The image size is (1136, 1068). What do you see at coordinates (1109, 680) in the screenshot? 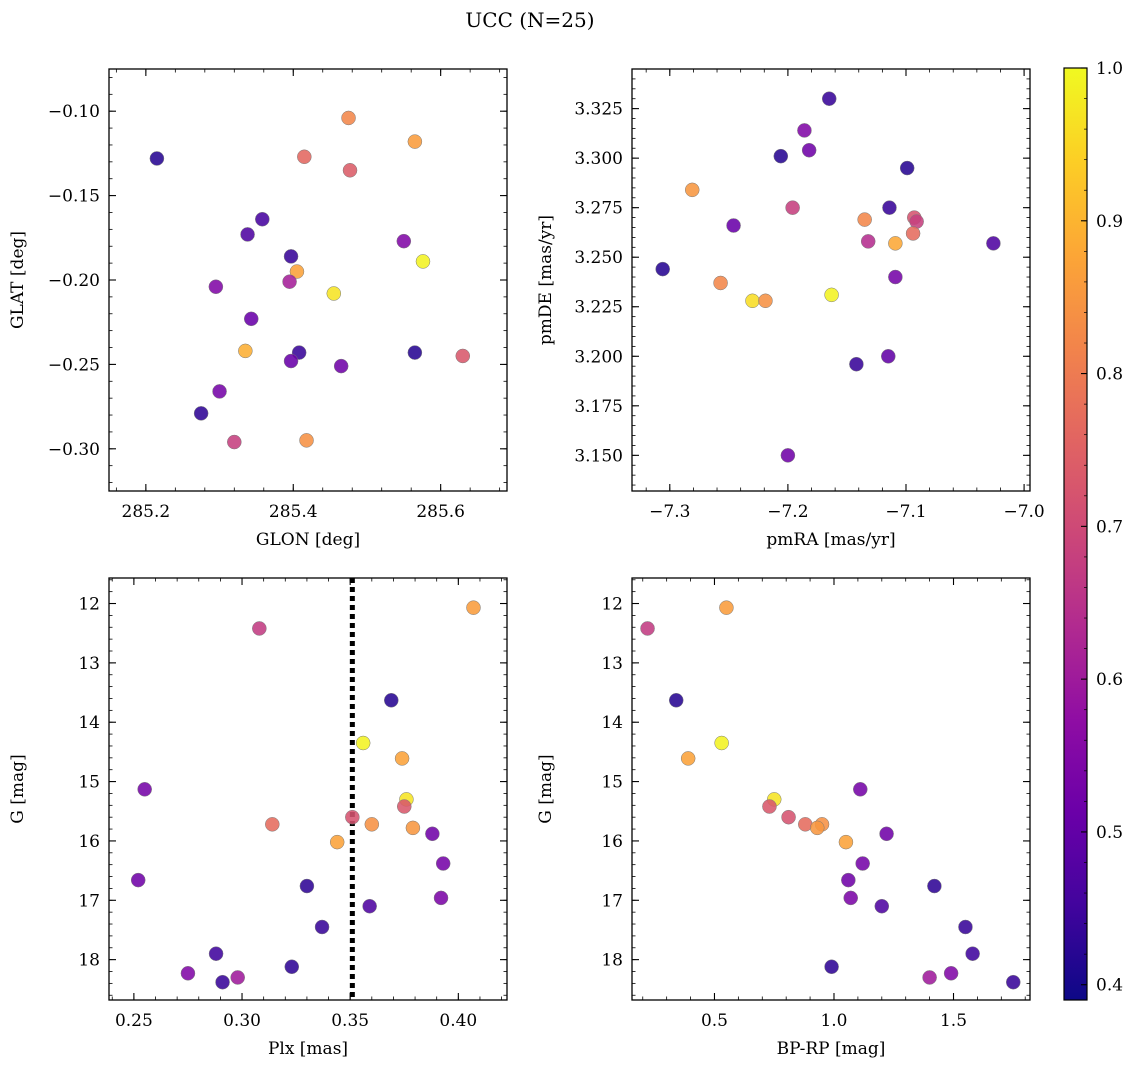
I see `colorbar-tick-label: 0.6` at bounding box center [1109, 680].